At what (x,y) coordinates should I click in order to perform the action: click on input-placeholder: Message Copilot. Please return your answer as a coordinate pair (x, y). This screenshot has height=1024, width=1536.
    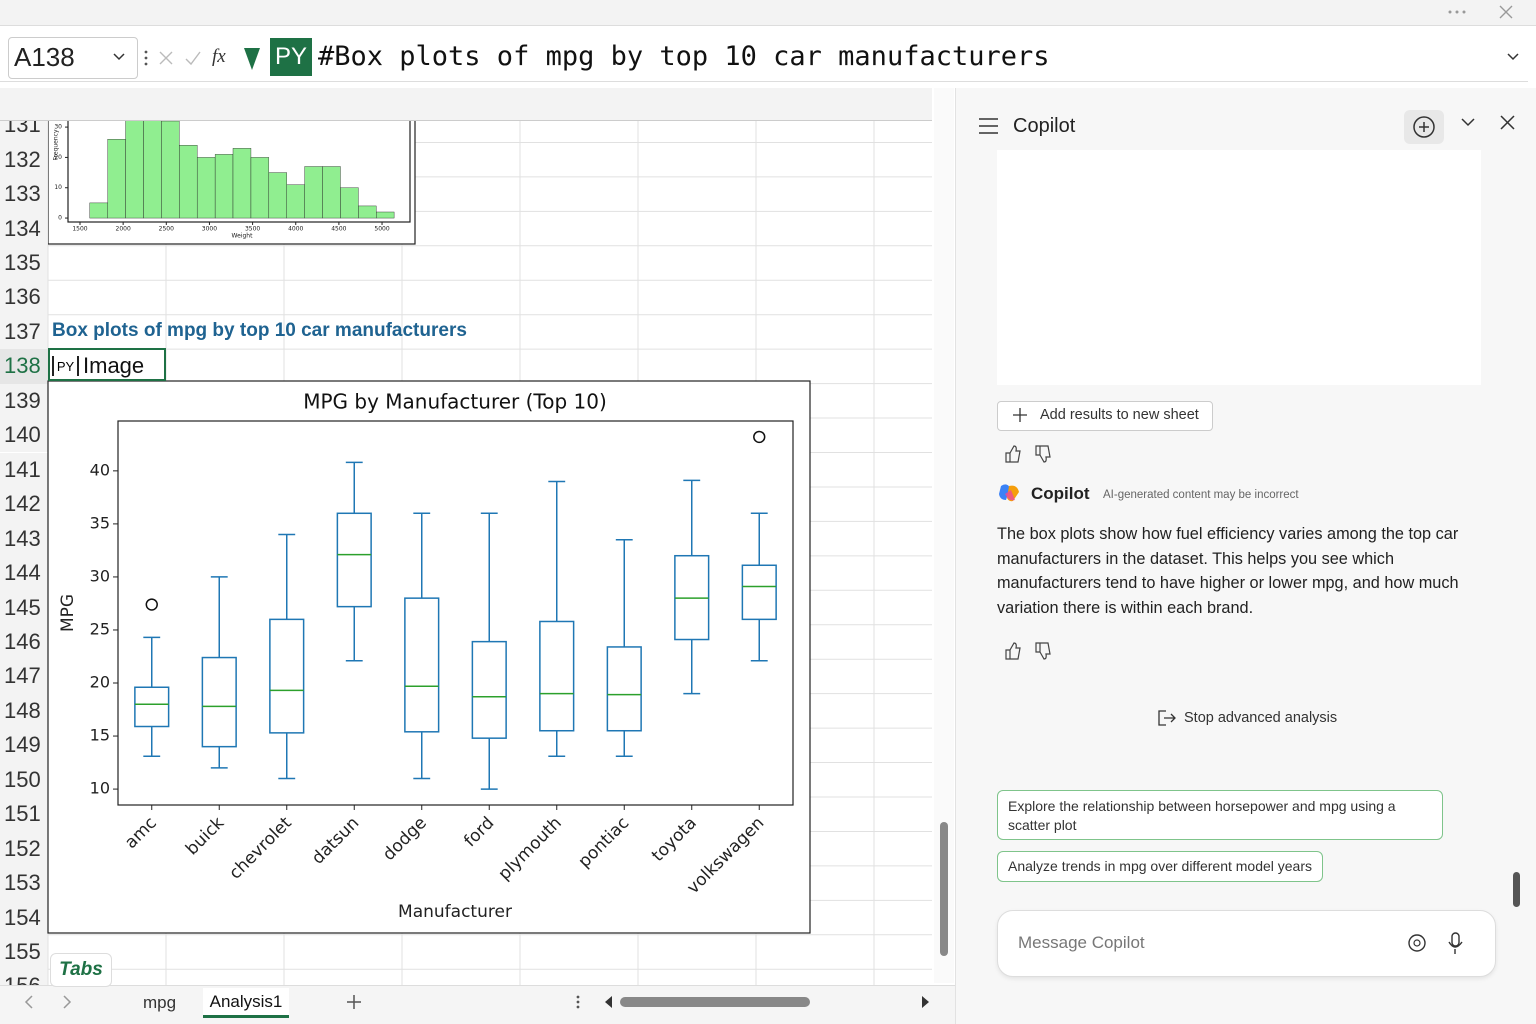
    Looking at the image, I should click on (1081, 942).